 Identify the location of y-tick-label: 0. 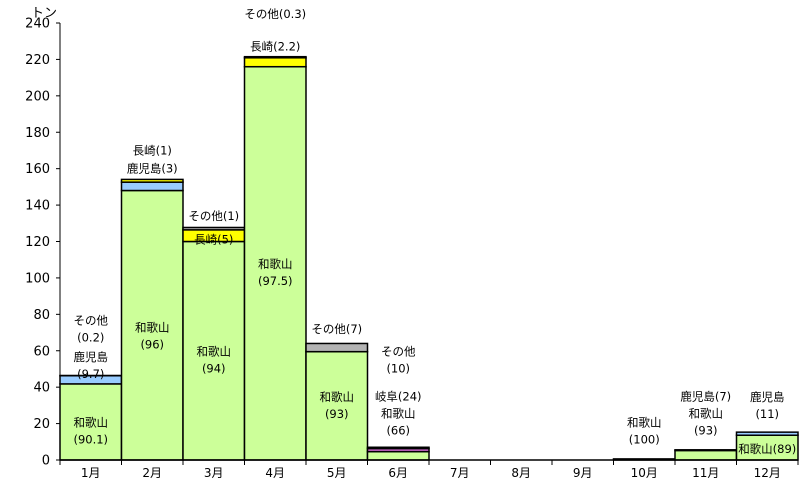
(46, 461).